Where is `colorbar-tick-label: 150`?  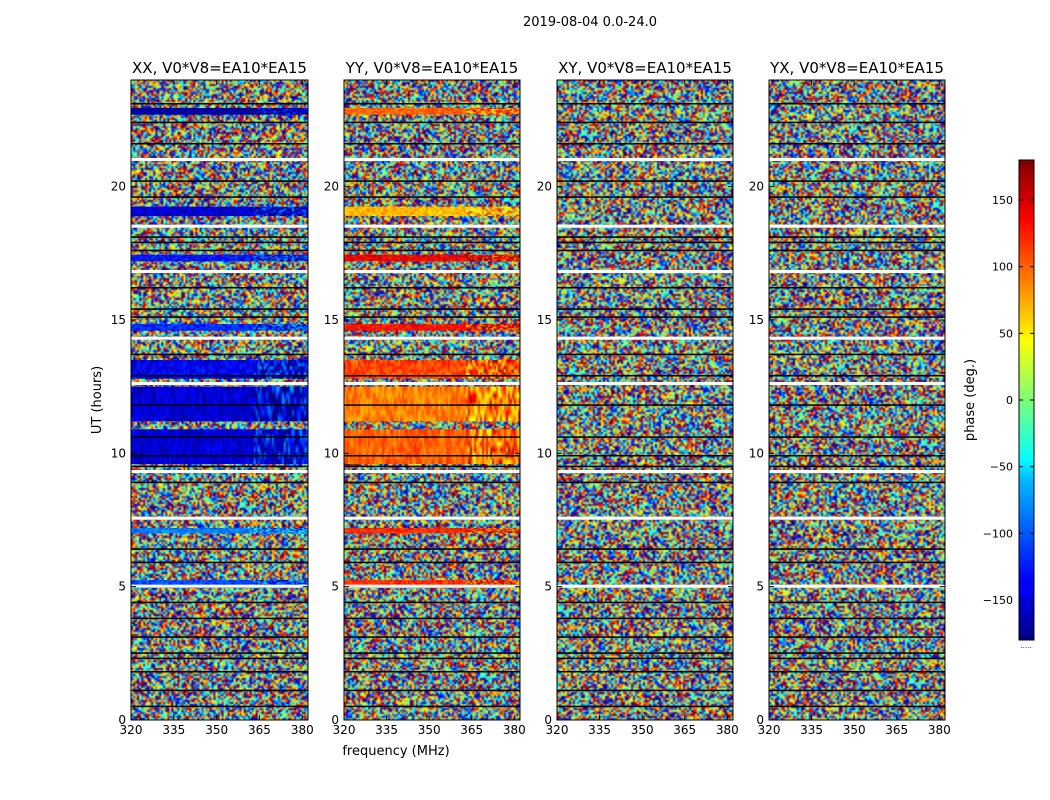
colorbar-tick-label: 150 is located at coordinates (1002, 200).